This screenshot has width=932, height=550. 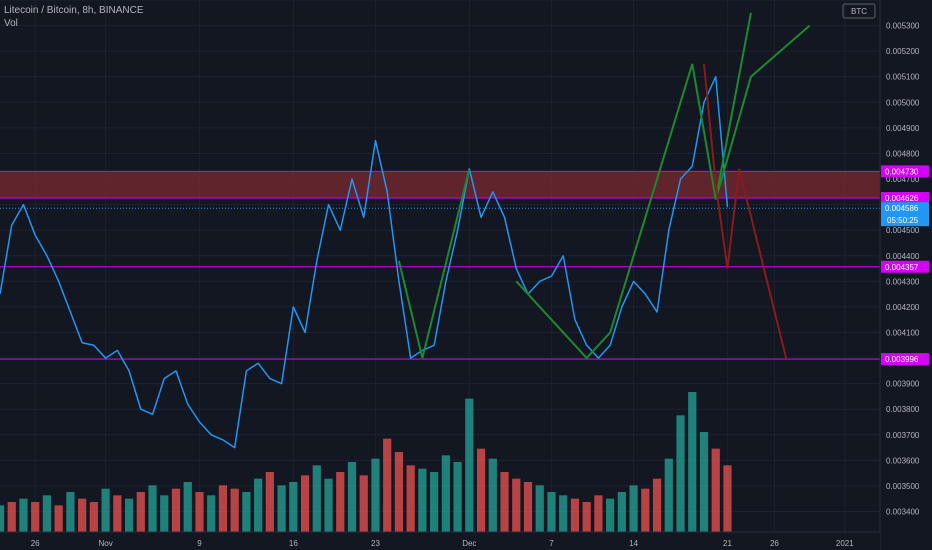 I want to click on last-price-badge, so click(x=905, y=214).